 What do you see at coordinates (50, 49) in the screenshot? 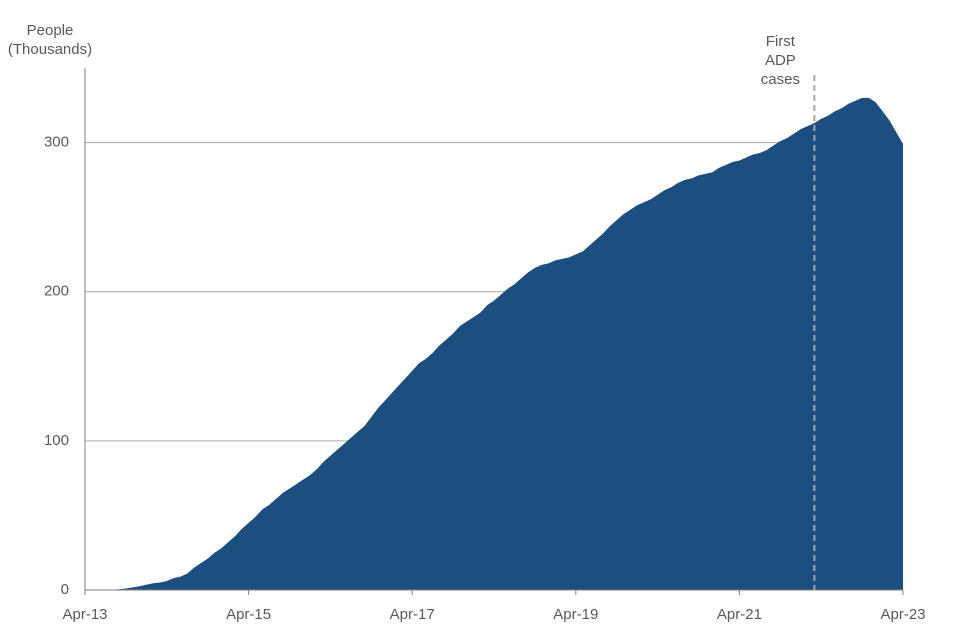
I see `y-axis-title: (Thousands)` at bounding box center [50, 49].